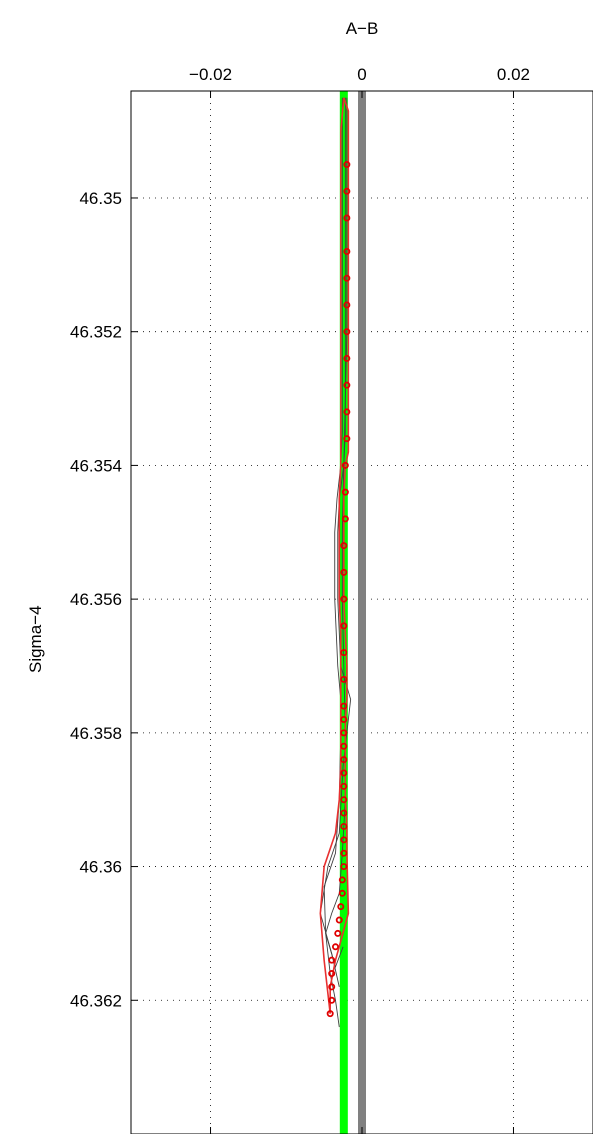  Describe the element at coordinates (100, 867) in the screenshot. I see `y-tick-label: 46.36` at that location.